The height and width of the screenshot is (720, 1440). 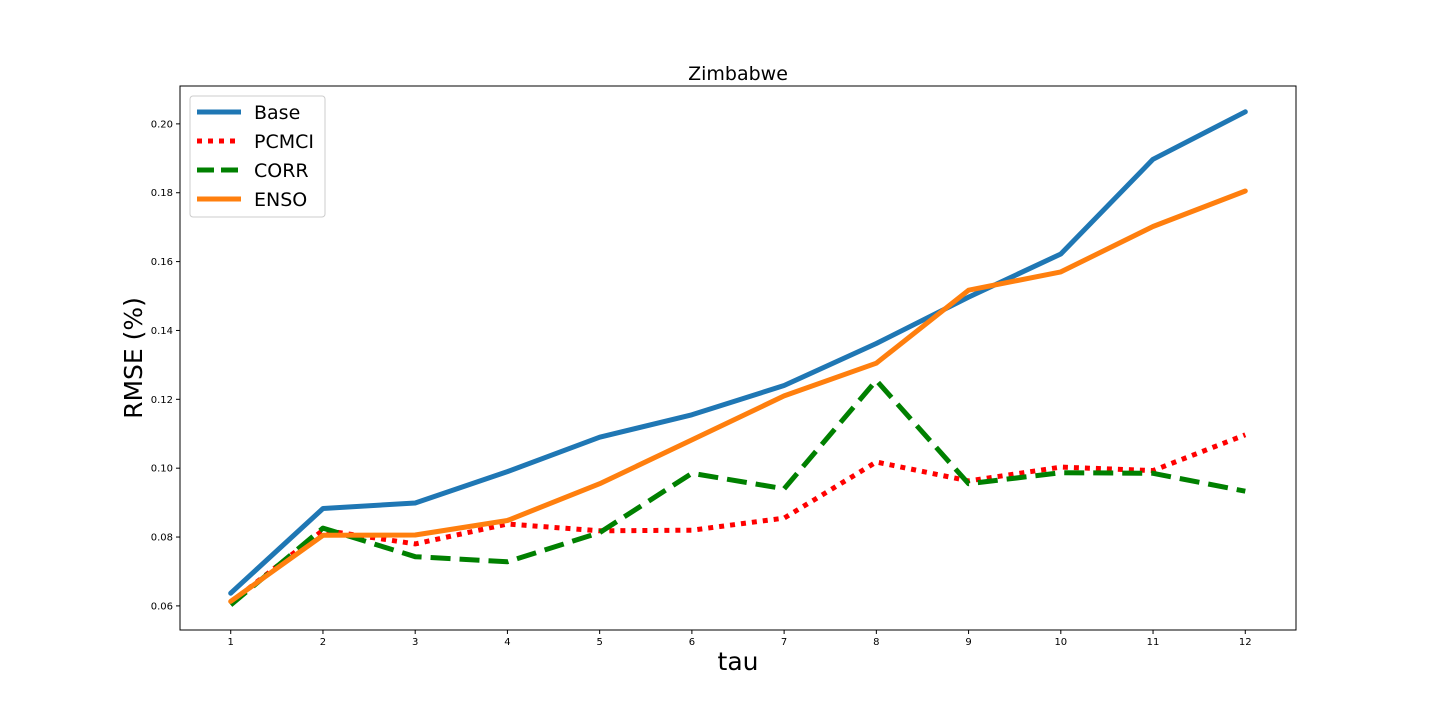 I want to click on legend-box, so click(x=257, y=156).